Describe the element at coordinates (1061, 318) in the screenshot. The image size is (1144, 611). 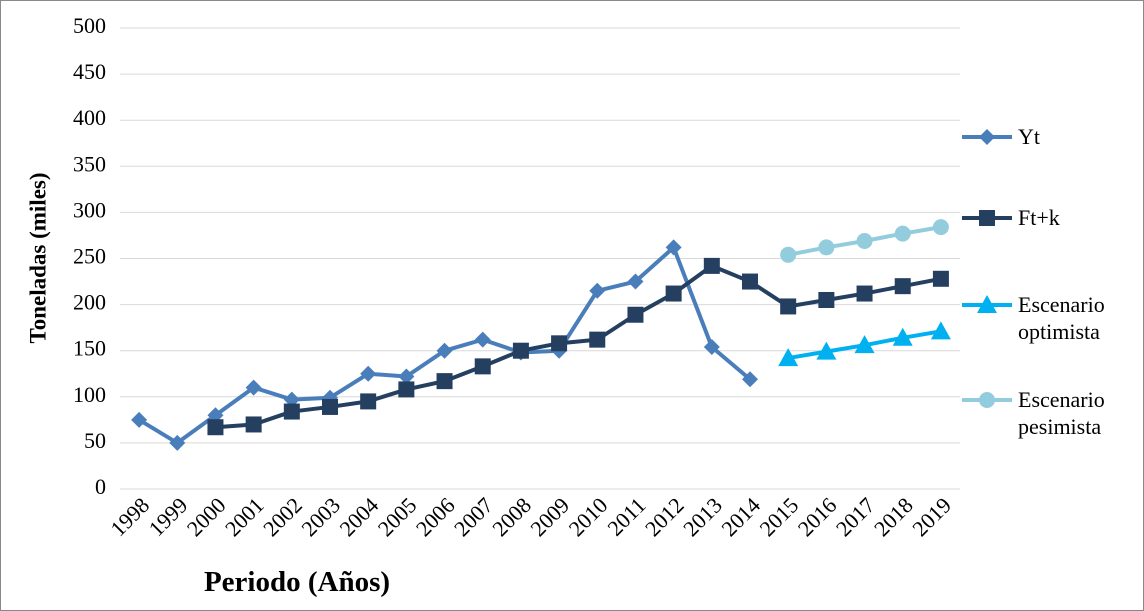
I see `legend-label: Escenario optimista` at that location.